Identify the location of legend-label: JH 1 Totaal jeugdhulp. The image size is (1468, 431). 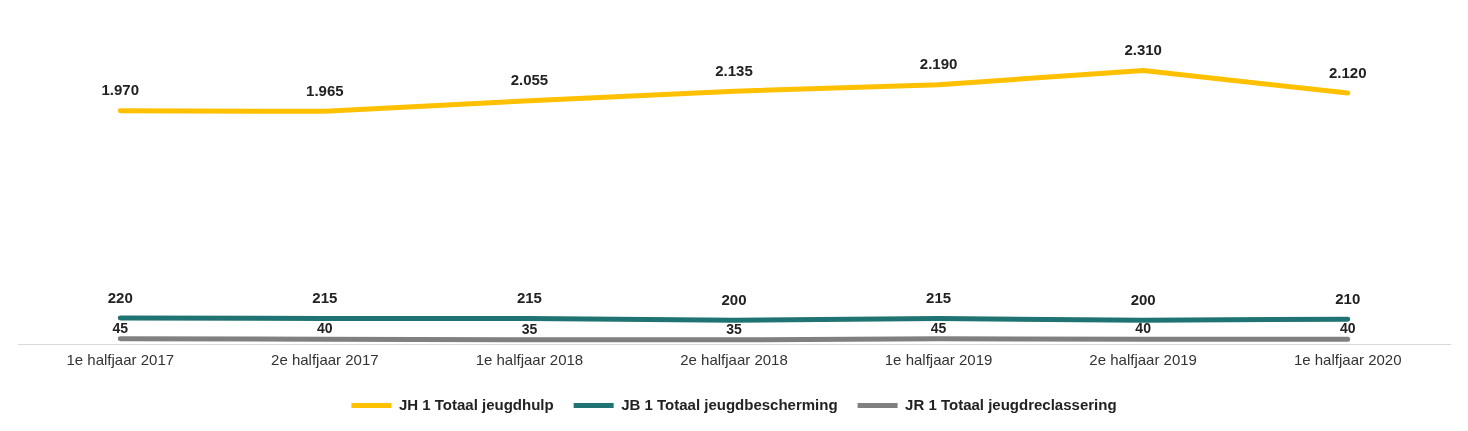
(476, 404).